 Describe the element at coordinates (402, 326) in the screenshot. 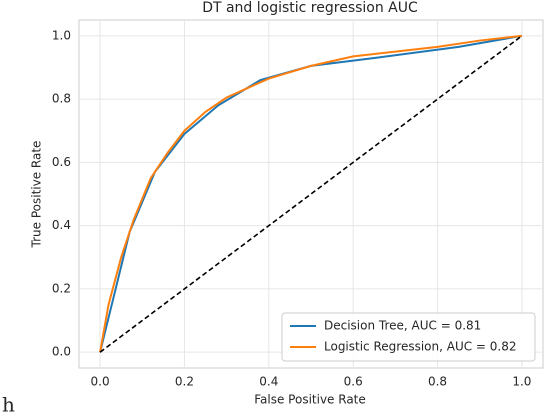

I see `legend-label: Decision Tree, AUC = 0.81` at that location.